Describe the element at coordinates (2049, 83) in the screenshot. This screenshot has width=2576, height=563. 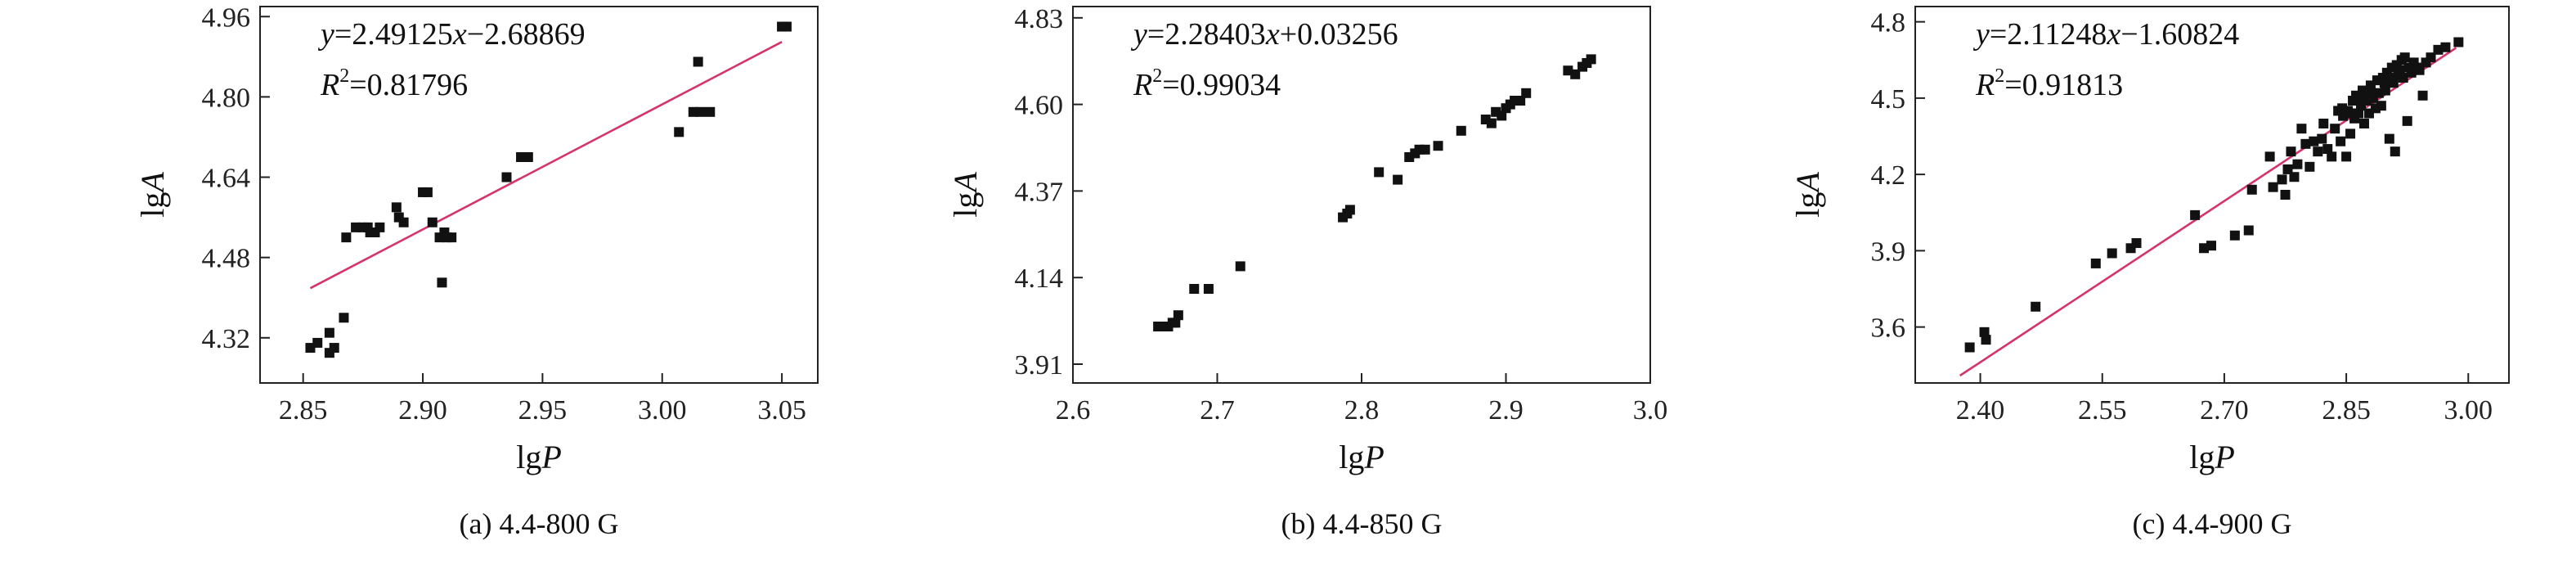
I see `r-squared: R2=0.91813` at that location.